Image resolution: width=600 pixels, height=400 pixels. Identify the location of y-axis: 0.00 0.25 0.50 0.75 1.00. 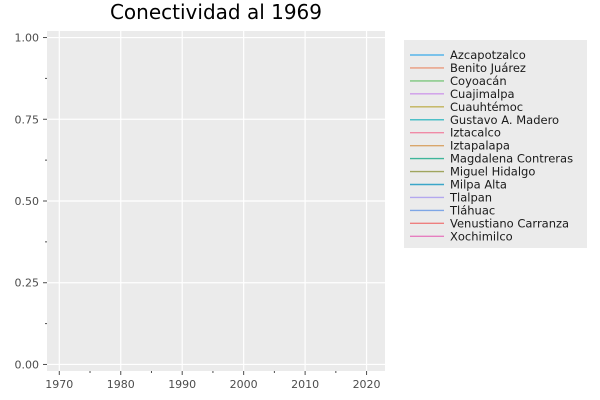
(31, 201).